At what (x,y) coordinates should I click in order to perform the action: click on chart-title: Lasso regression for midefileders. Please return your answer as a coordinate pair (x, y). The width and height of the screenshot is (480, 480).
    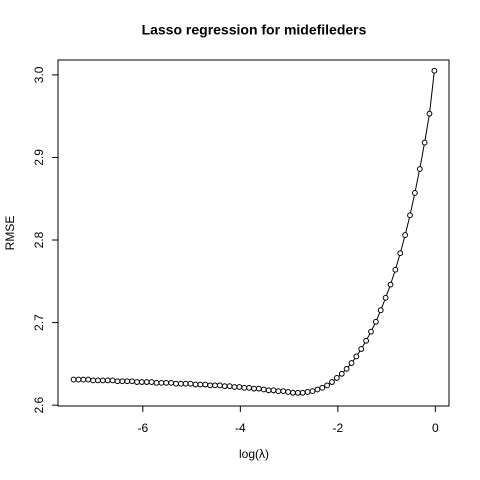
    Looking at the image, I should click on (254, 30).